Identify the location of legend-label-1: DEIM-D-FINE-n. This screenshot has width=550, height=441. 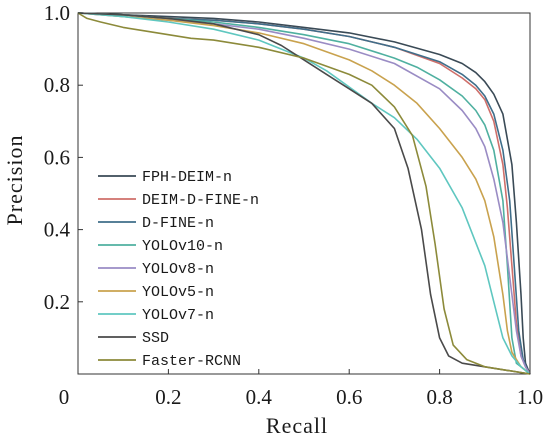
(200, 200).